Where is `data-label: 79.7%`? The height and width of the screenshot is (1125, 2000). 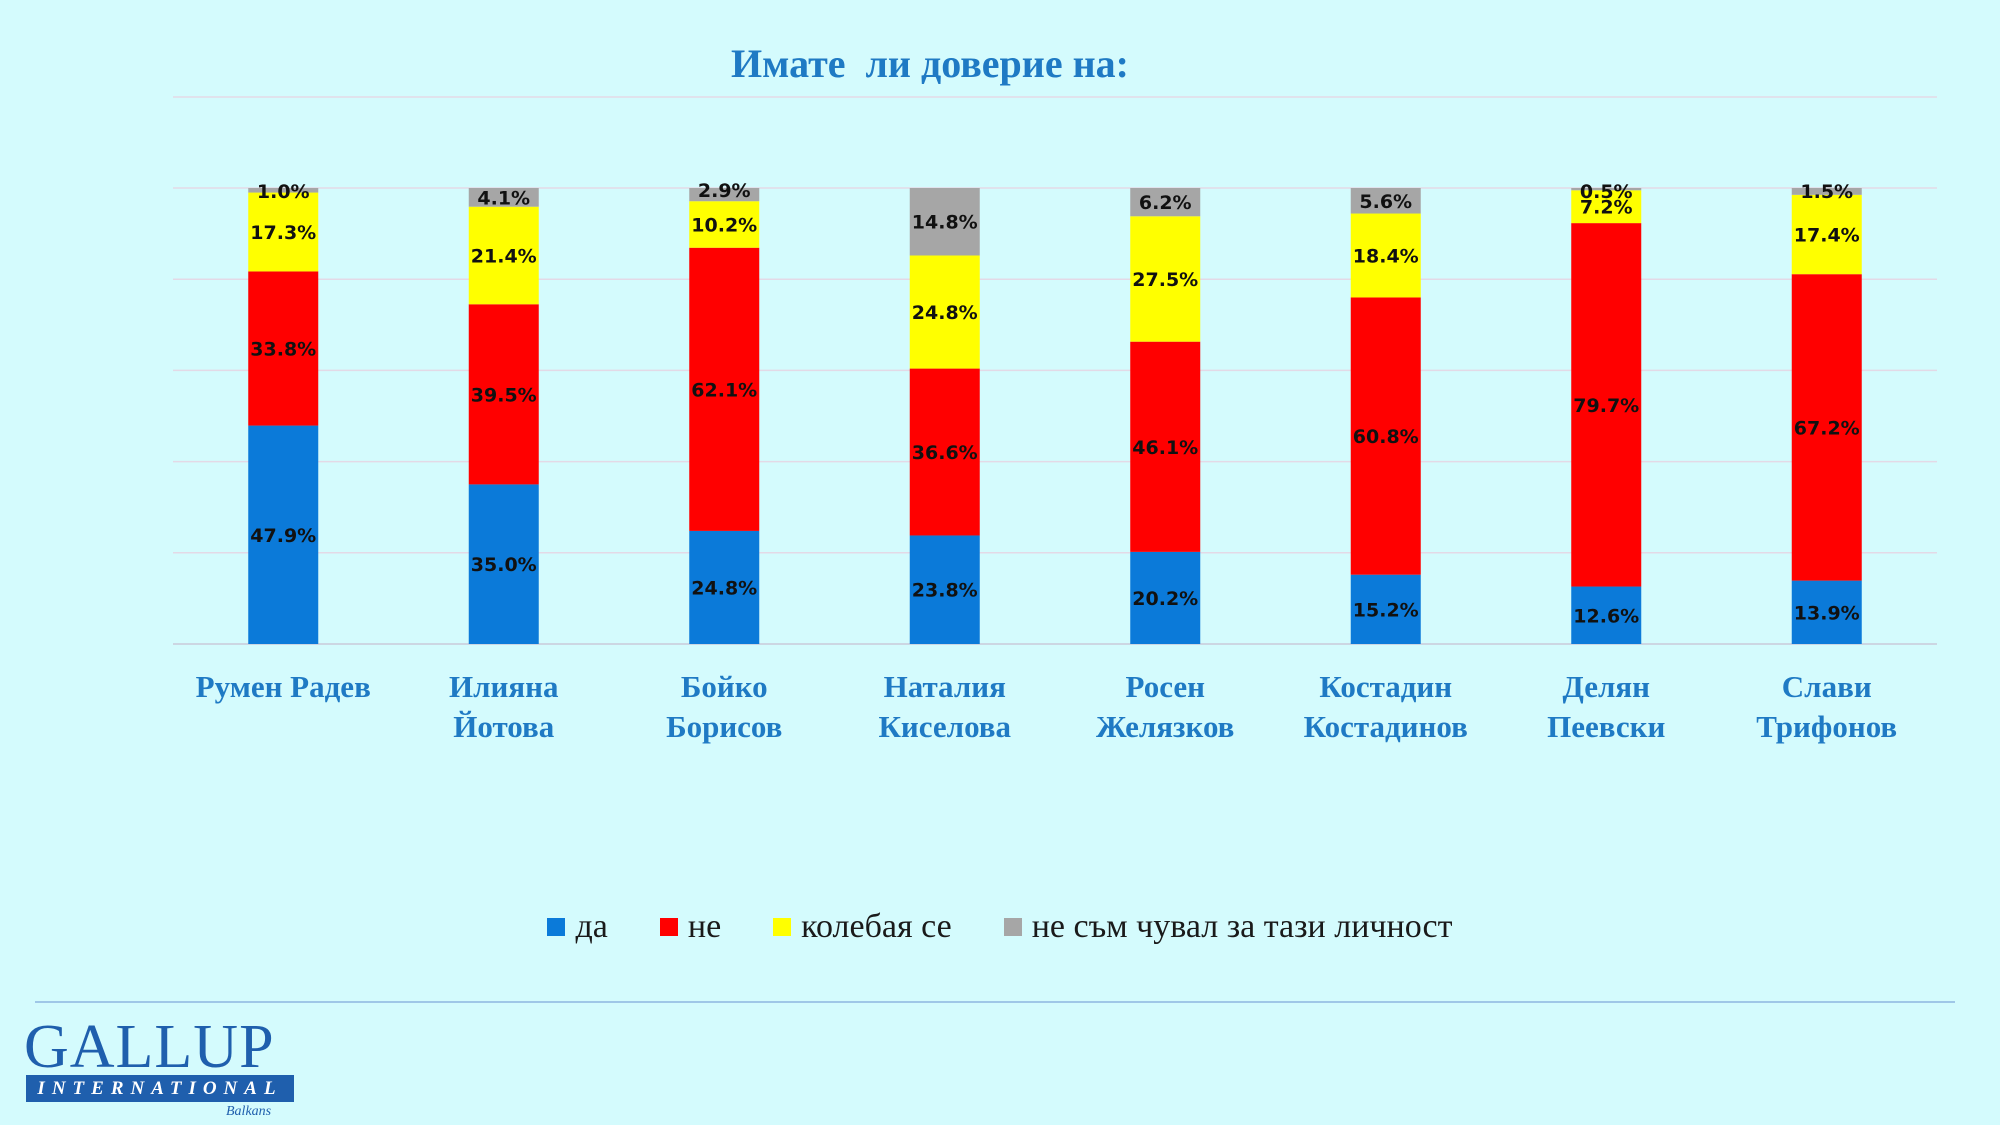
data-label: 79.7% is located at coordinates (1606, 406).